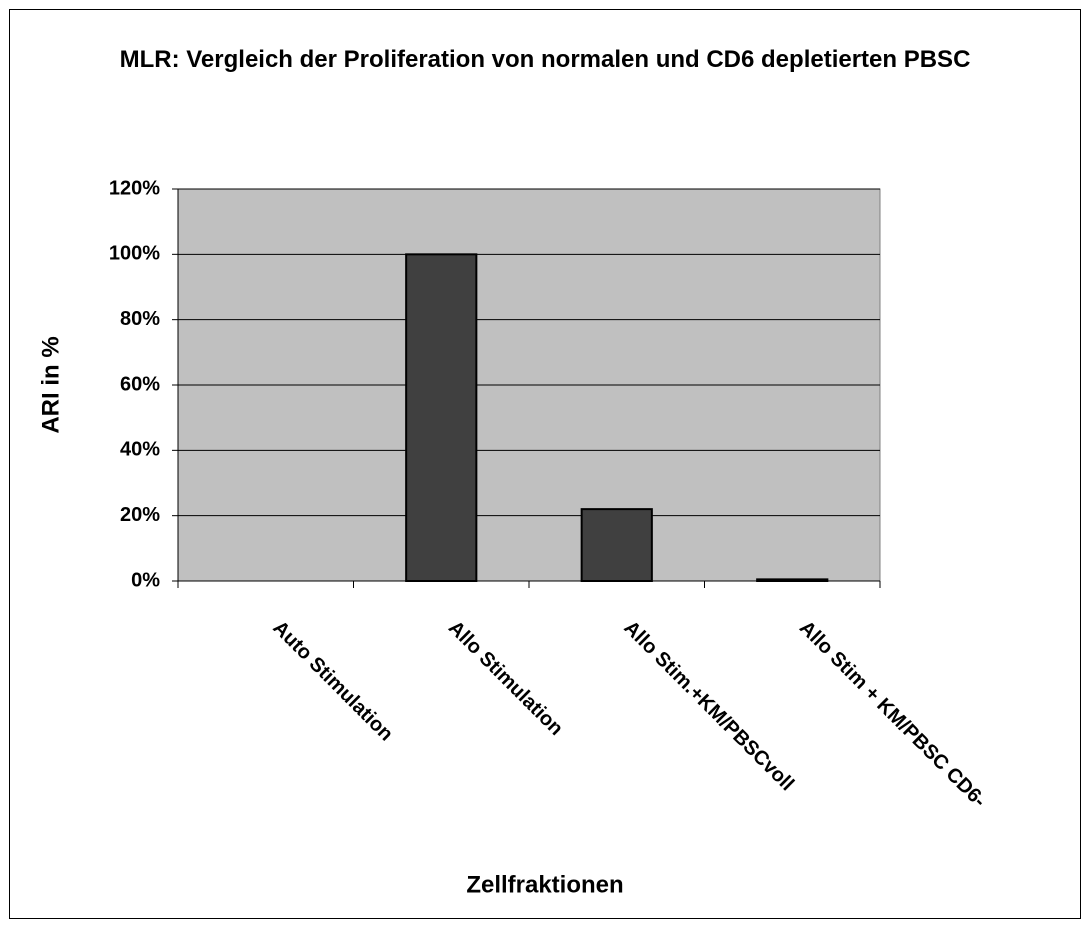  What do you see at coordinates (544, 884) in the screenshot?
I see `x-axis-title: Zellfraktionen` at bounding box center [544, 884].